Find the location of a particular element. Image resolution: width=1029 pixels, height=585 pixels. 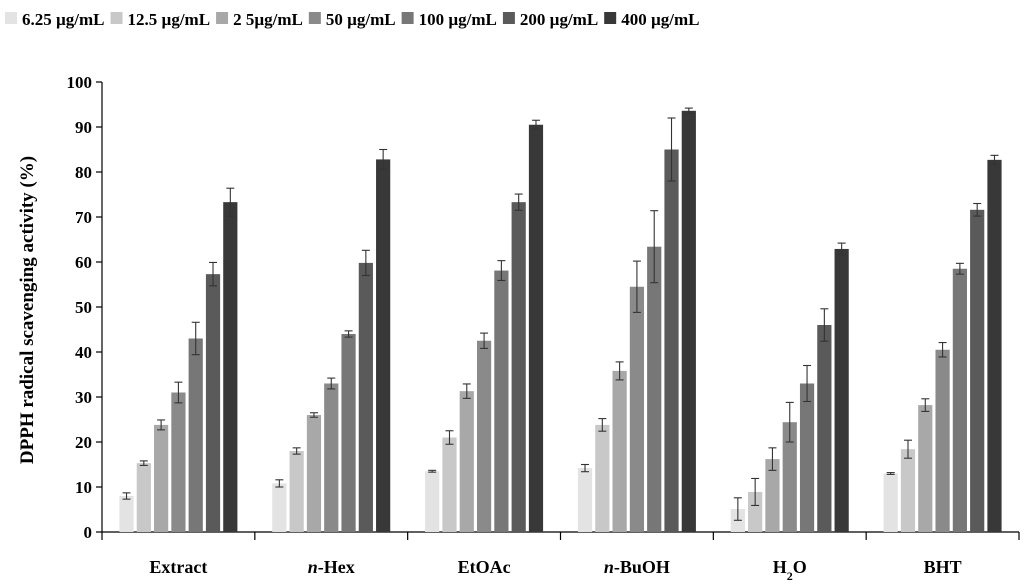

y-tick-label: 70 is located at coordinates (83, 217).